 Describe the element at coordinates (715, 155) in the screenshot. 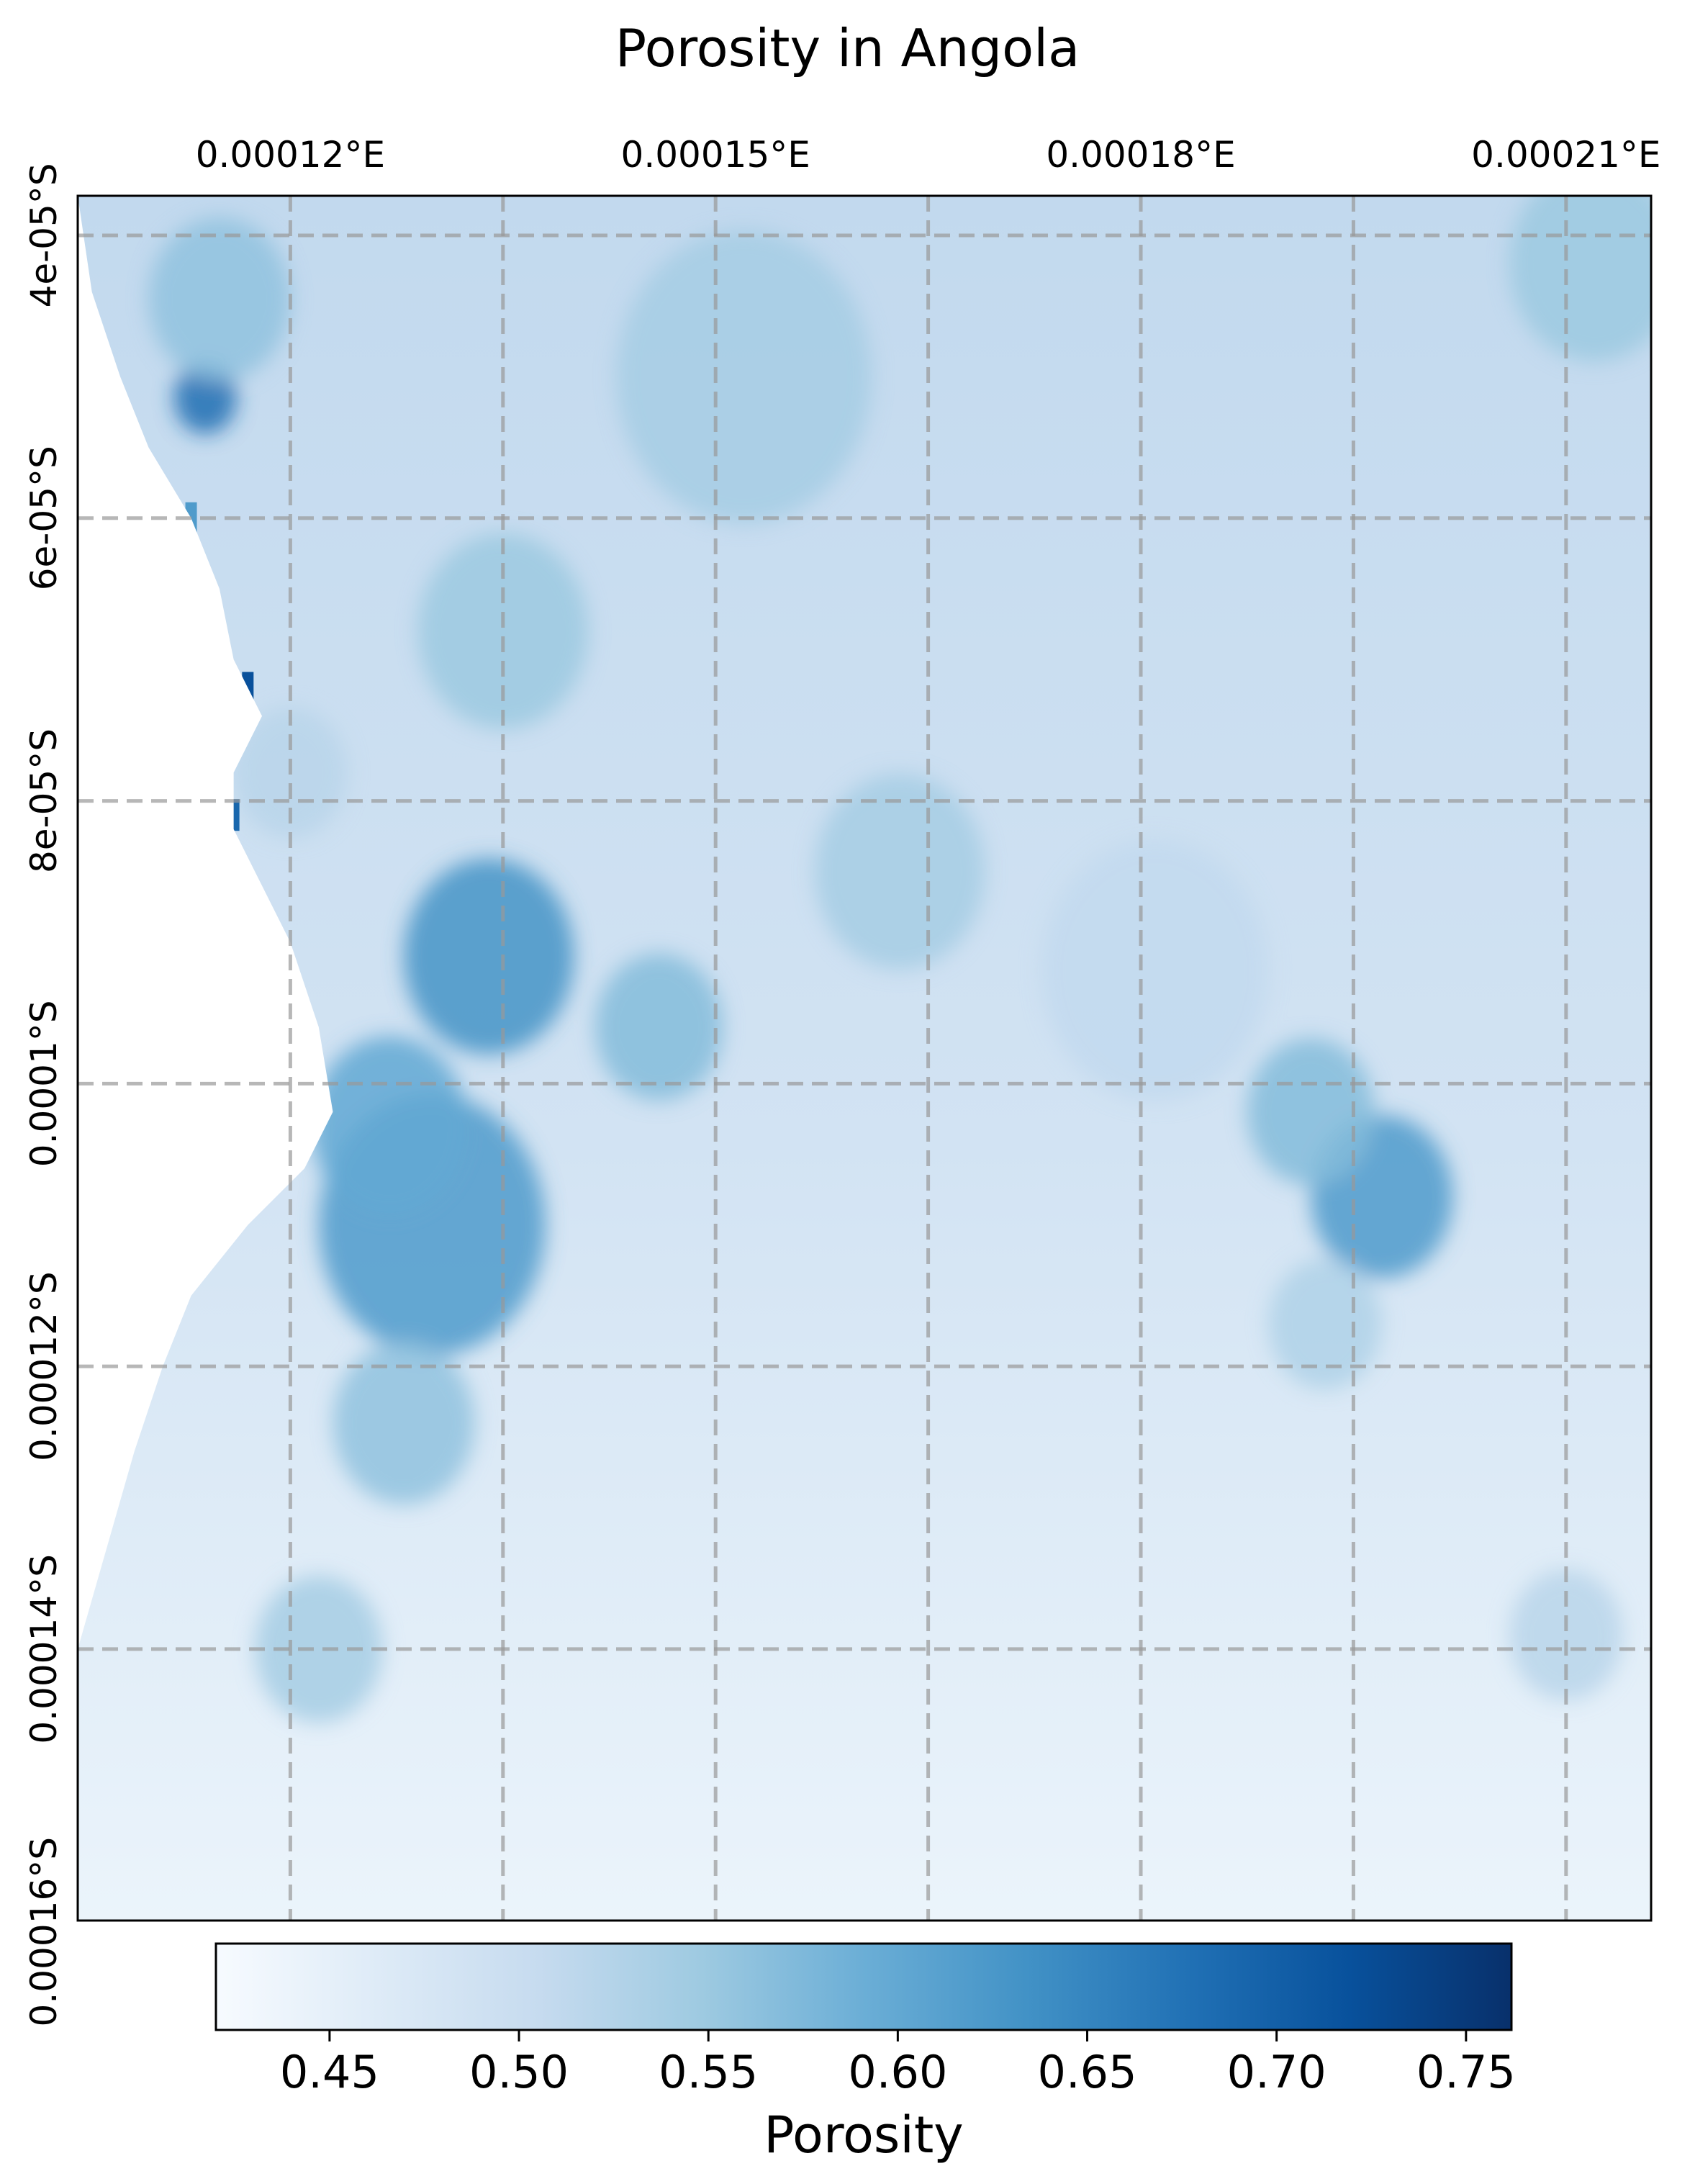

I see `longitude-tick-label: 0.00015°E` at that location.